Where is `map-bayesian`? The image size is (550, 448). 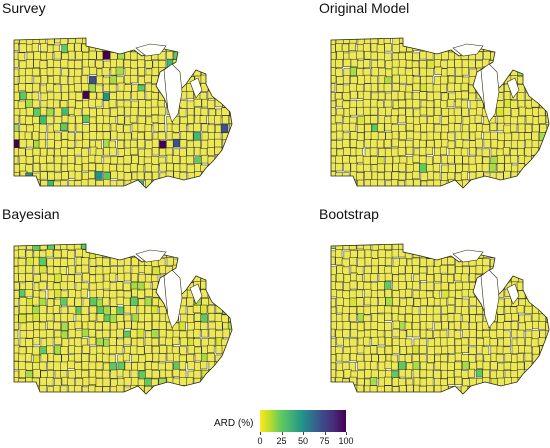
map-bayesian is located at coordinates (123, 323).